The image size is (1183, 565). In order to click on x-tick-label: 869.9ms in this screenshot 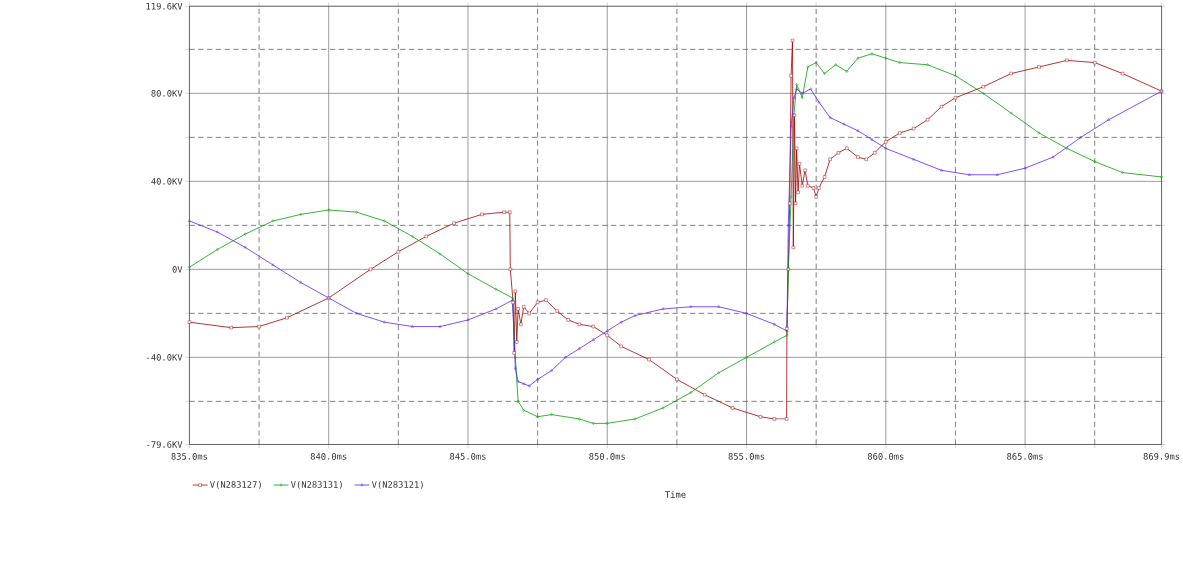, I will do `click(1161, 456)`.